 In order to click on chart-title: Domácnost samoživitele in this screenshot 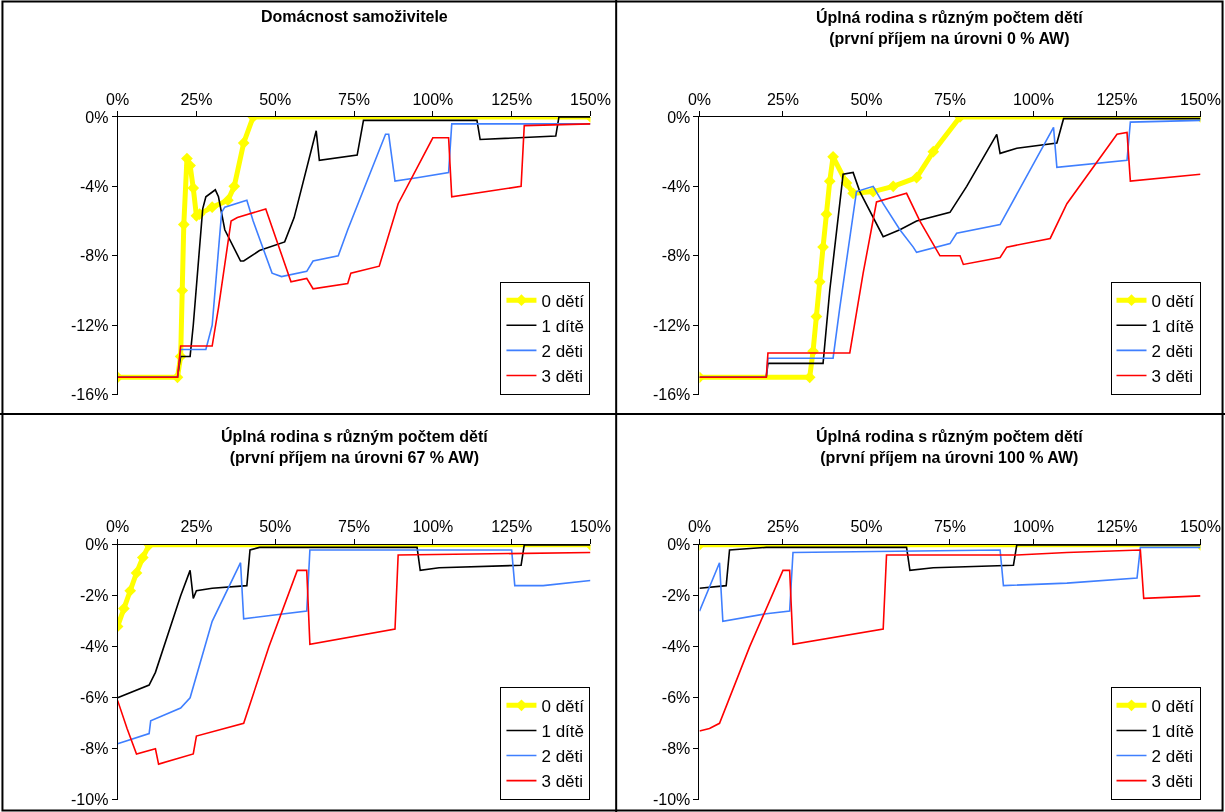, I will do `click(354, 16)`.